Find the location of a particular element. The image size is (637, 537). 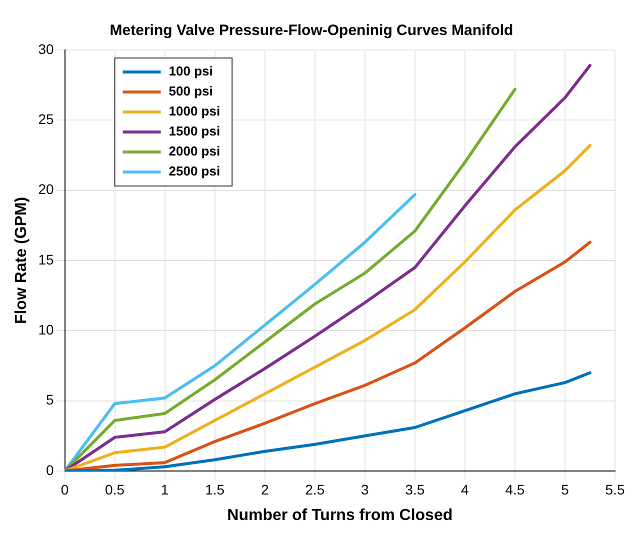

chart-title: Metering Valve Pressure-Flow-Openinig Curves Manifold is located at coordinates (312, 31).